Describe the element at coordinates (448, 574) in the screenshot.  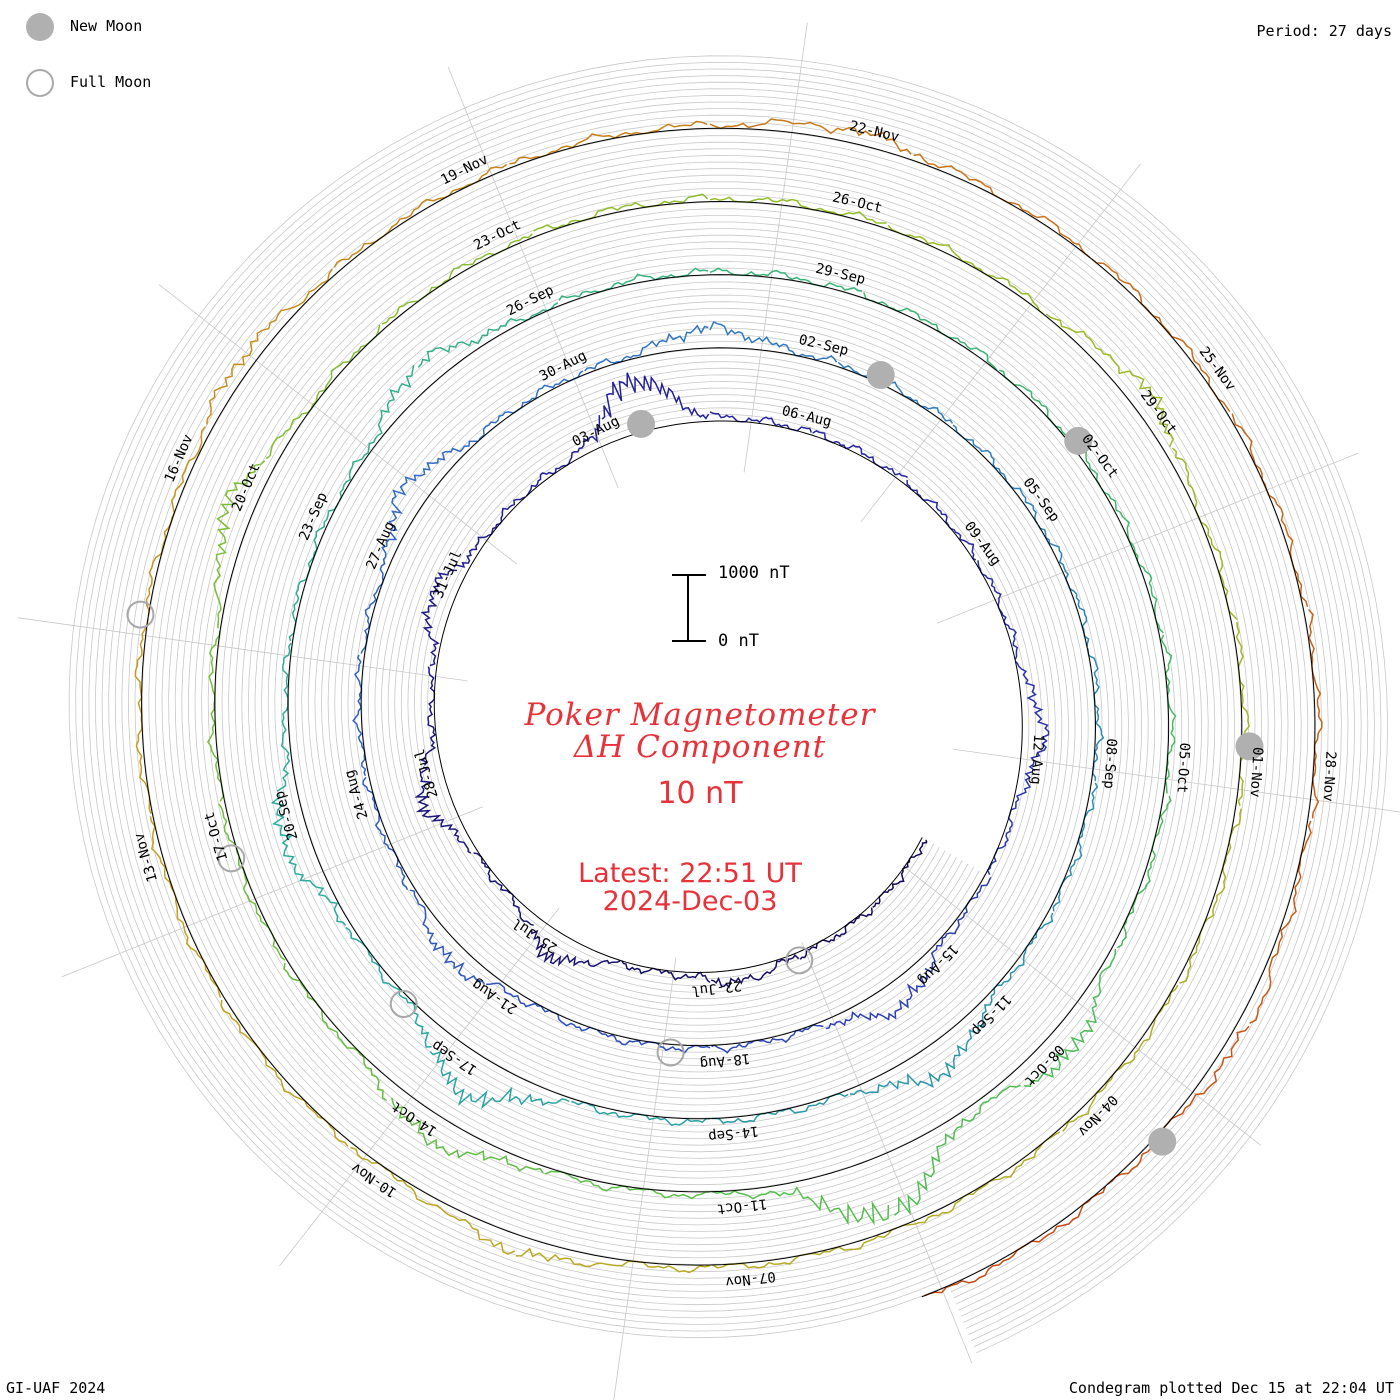
I see `date-tick-label: 31-Jul` at that location.